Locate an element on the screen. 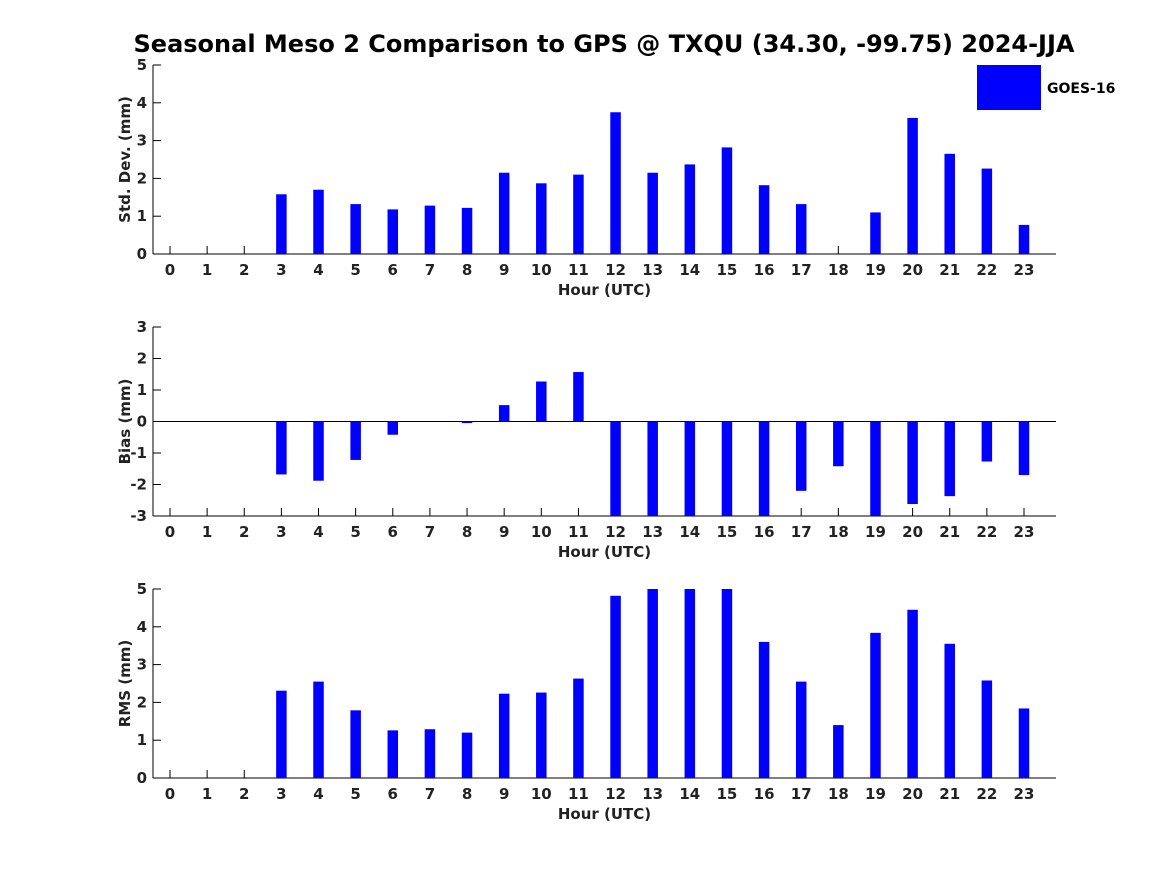  std-dev-ytick-label: 5 is located at coordinates (142, 65).